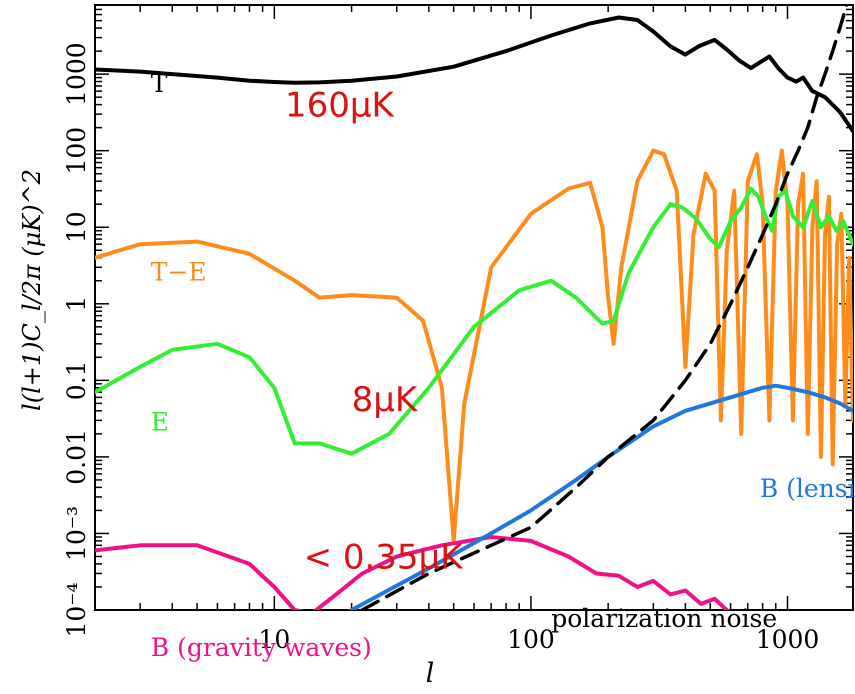  Describe the element at coordinates (374, 331) in the screenshot. I see `annotations: 160μK 8μK < 0.35μK` at that location.